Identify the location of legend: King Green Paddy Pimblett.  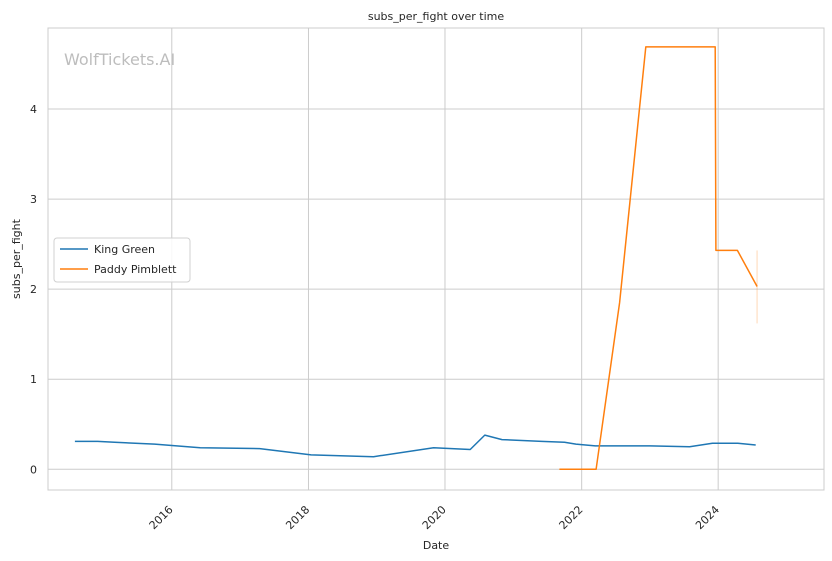
(122, 260).